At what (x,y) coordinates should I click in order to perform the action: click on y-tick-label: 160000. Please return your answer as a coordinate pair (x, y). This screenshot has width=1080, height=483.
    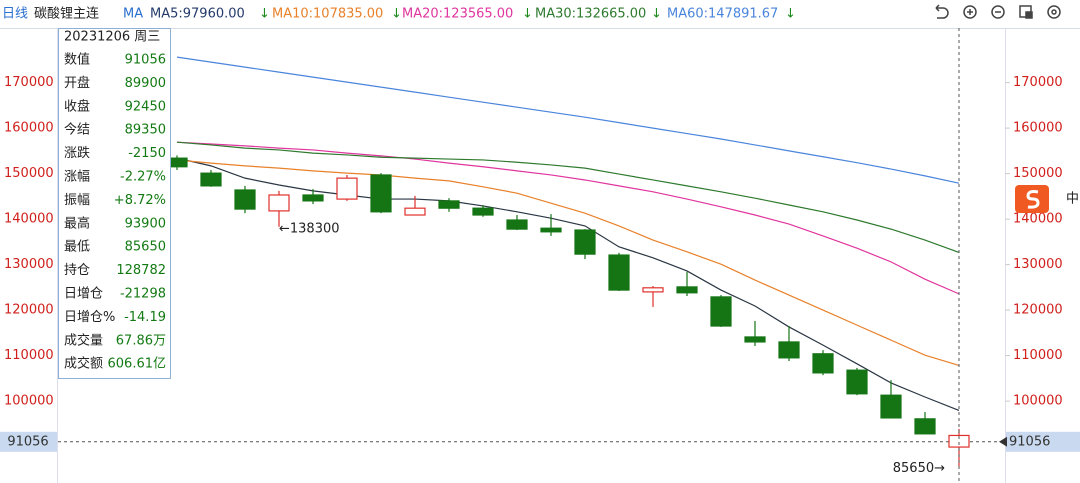
    Looking at the image, I should click on (29, 128).